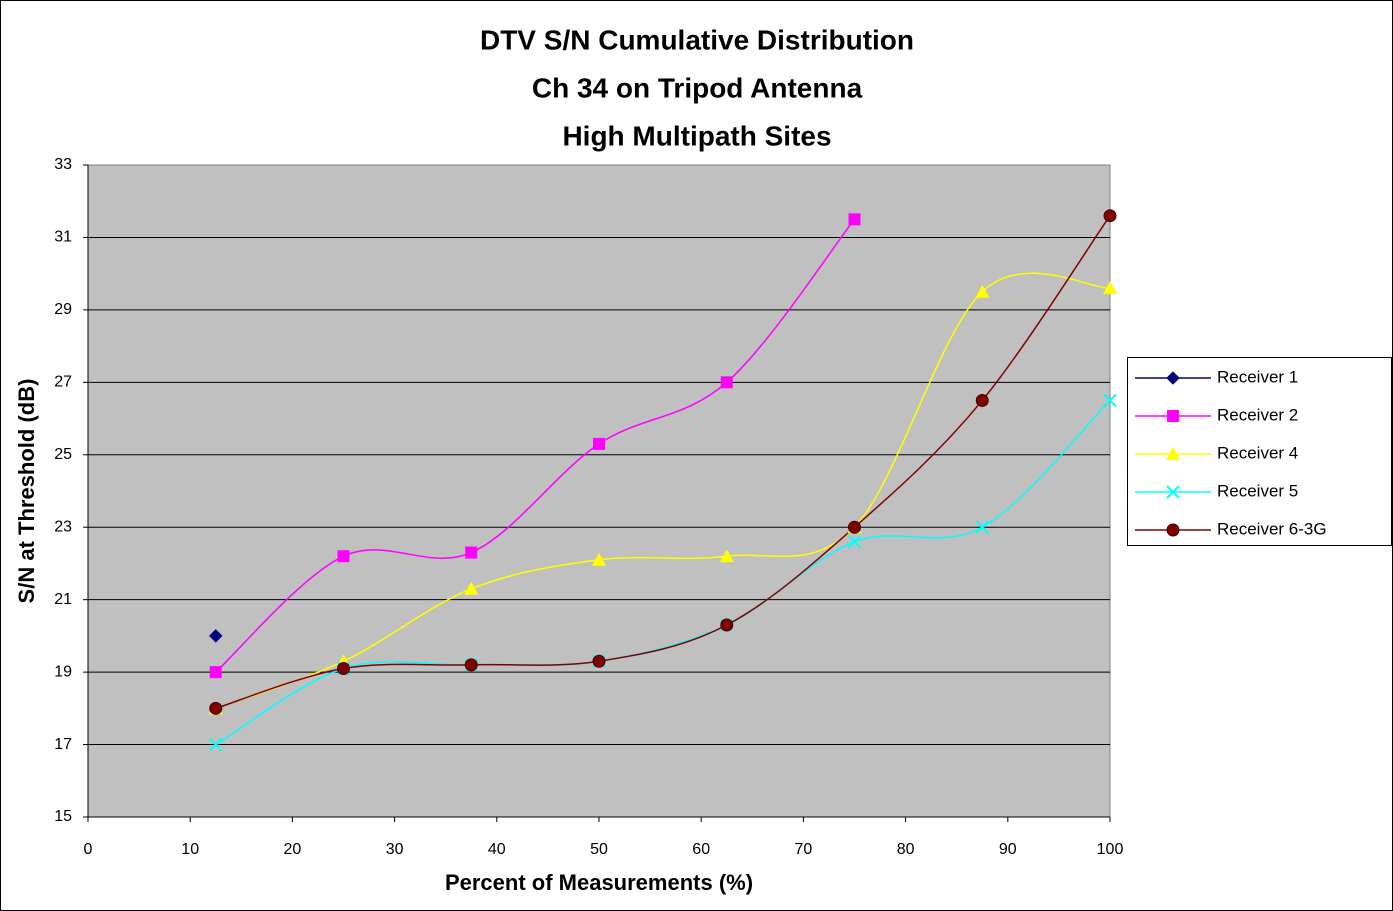 This screenshot has width=1393, height=911. What do you see at coordinates (63, 382) in the screenshot?
I see `y-tick-label: 27` at bounding box center [63, 382].